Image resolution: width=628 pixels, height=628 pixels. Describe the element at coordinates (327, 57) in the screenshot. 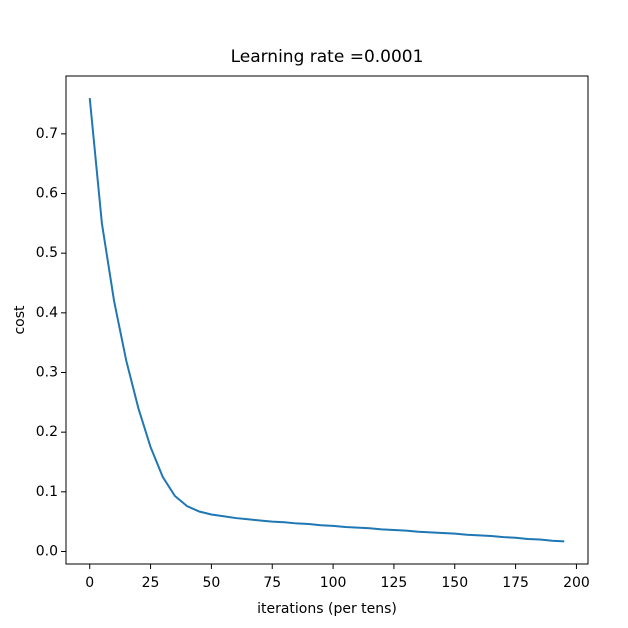

I see `chart-title: Learning rate =0.0001` at that location.